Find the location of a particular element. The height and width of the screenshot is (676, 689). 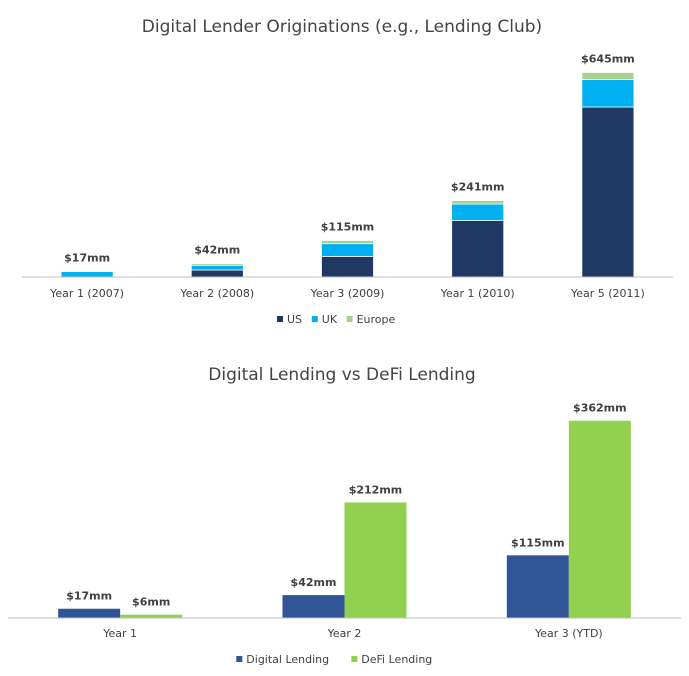

legend-swatch-europe is located at coordinates (349, 319).